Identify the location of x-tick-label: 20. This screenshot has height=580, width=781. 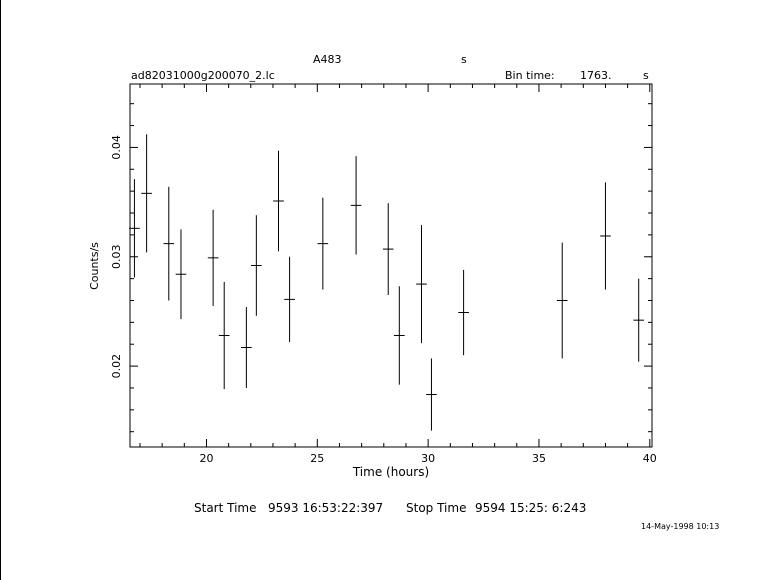
(206, 458).